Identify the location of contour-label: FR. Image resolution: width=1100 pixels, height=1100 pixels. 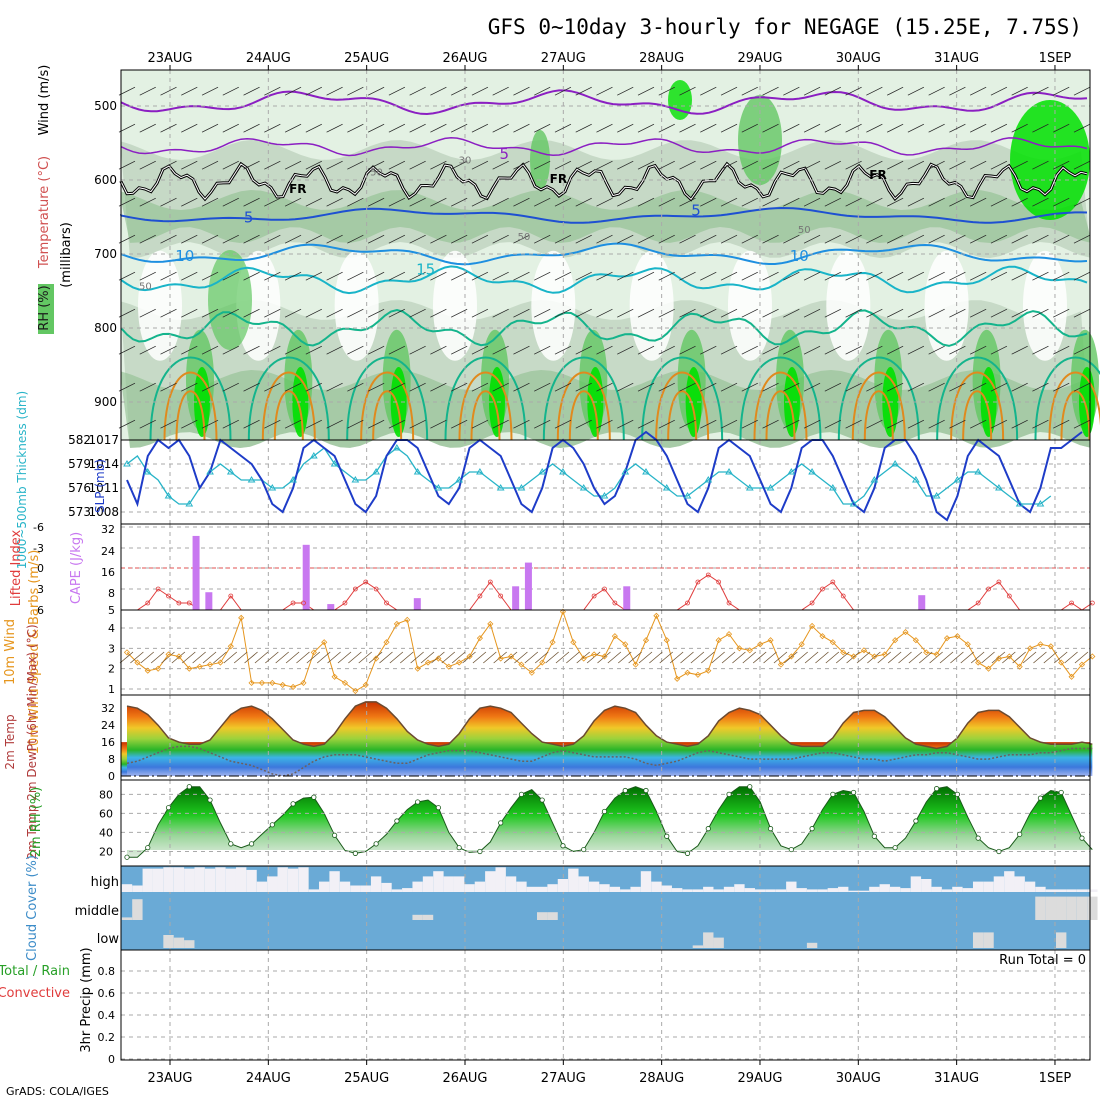
(558, 179).